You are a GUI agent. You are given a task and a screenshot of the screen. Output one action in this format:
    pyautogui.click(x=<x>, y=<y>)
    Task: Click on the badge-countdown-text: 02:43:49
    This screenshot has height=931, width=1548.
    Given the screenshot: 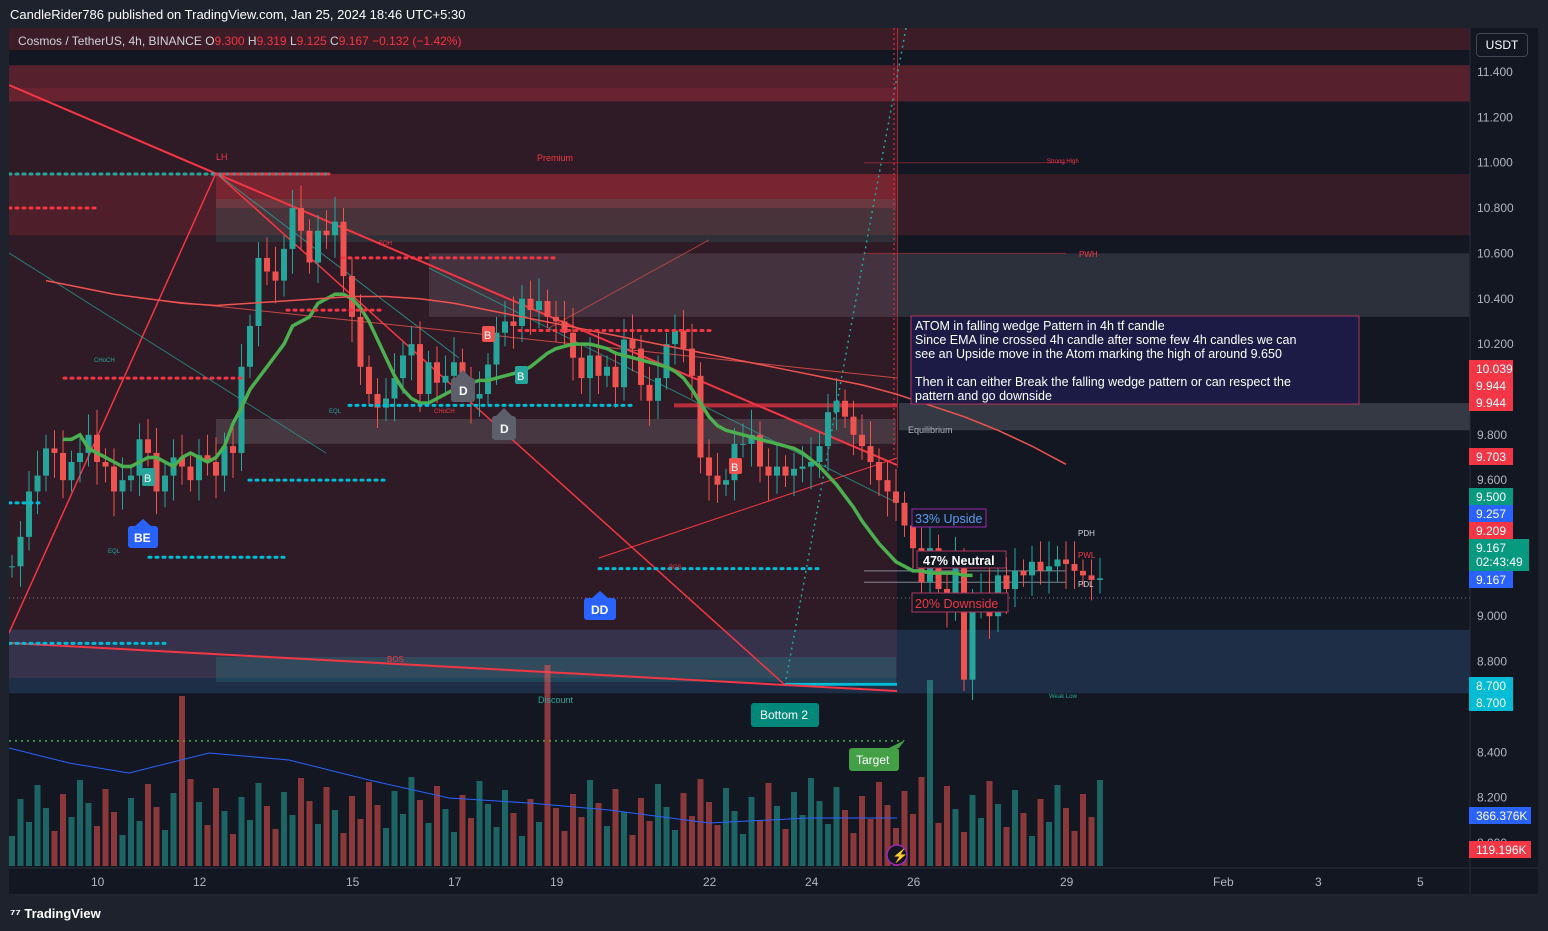 What is the action you would take?
    pyautogui.click(x=1499, y=562)
    